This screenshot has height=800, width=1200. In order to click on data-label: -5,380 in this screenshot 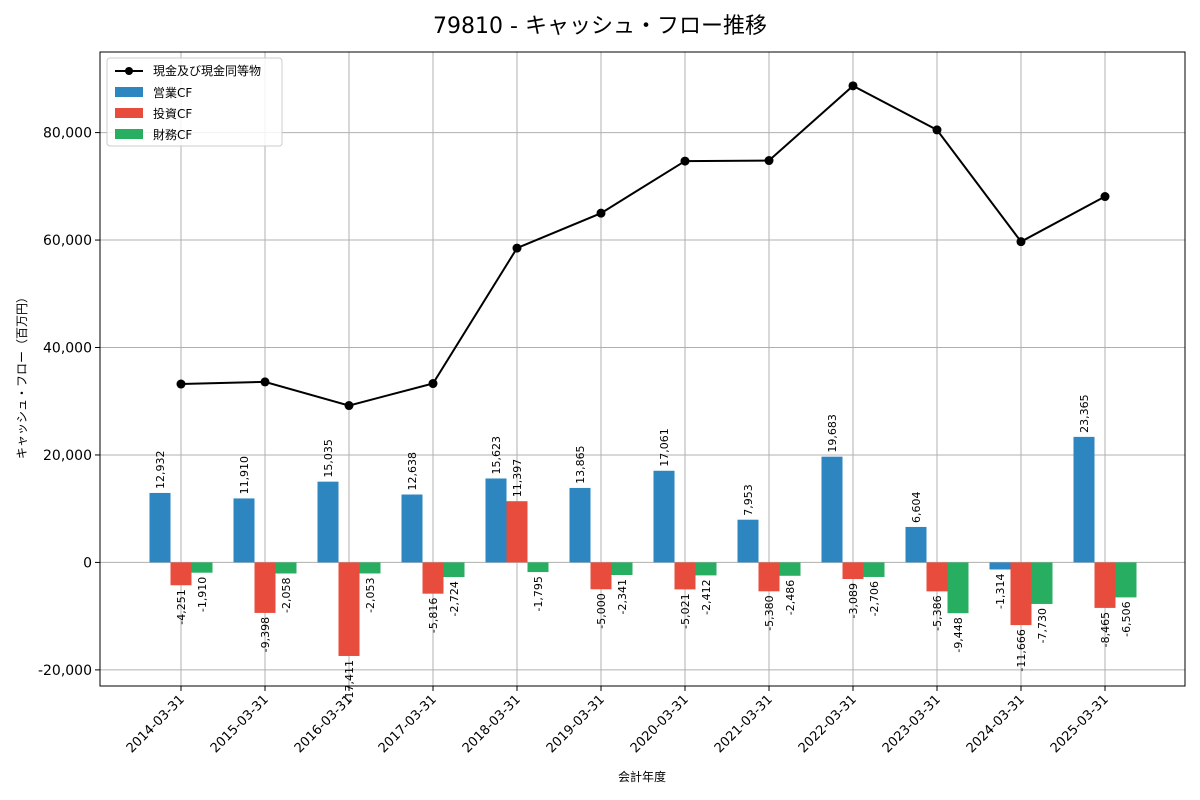, I will do `click(769, 612)`.